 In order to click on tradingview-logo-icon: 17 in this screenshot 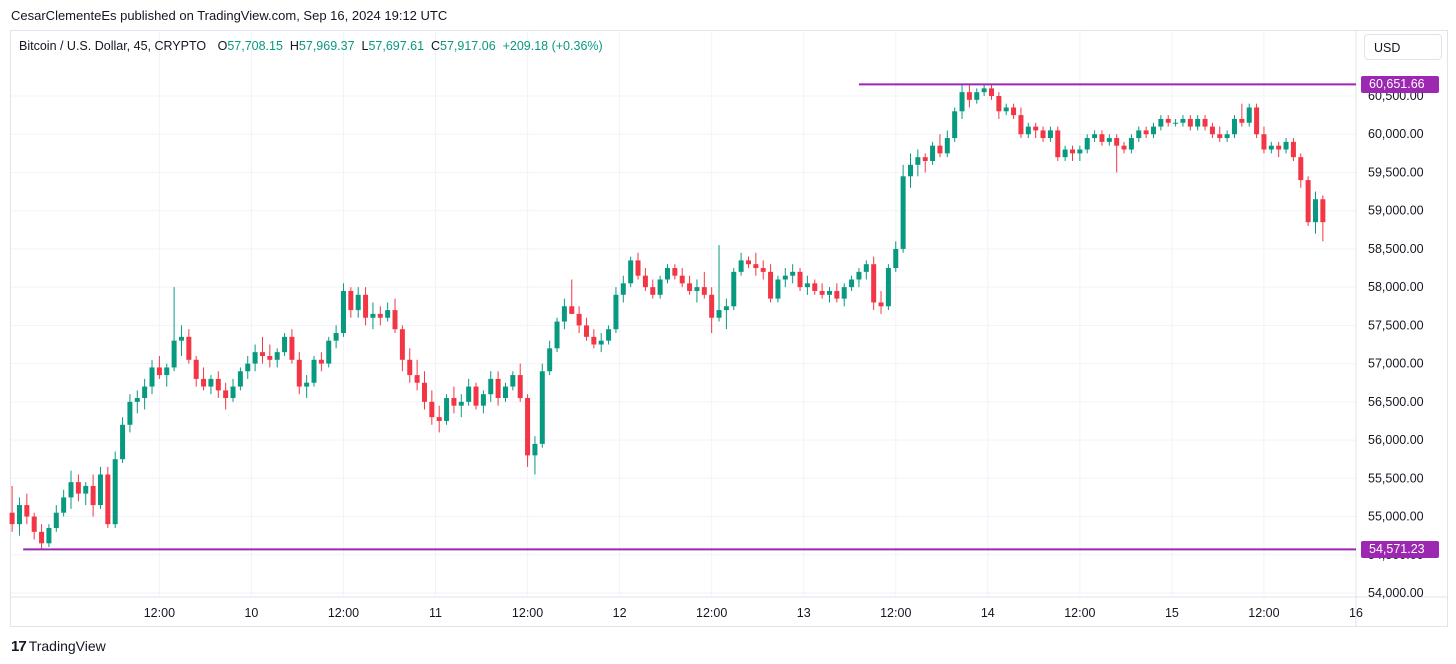, I will do `click(19, 646)`.